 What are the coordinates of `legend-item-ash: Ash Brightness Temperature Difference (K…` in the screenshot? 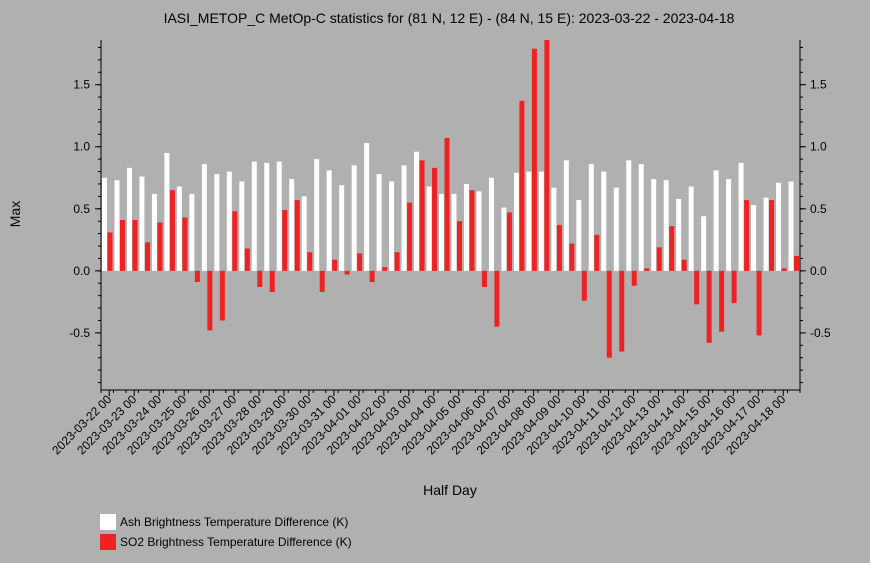 It's located at (226, 522).